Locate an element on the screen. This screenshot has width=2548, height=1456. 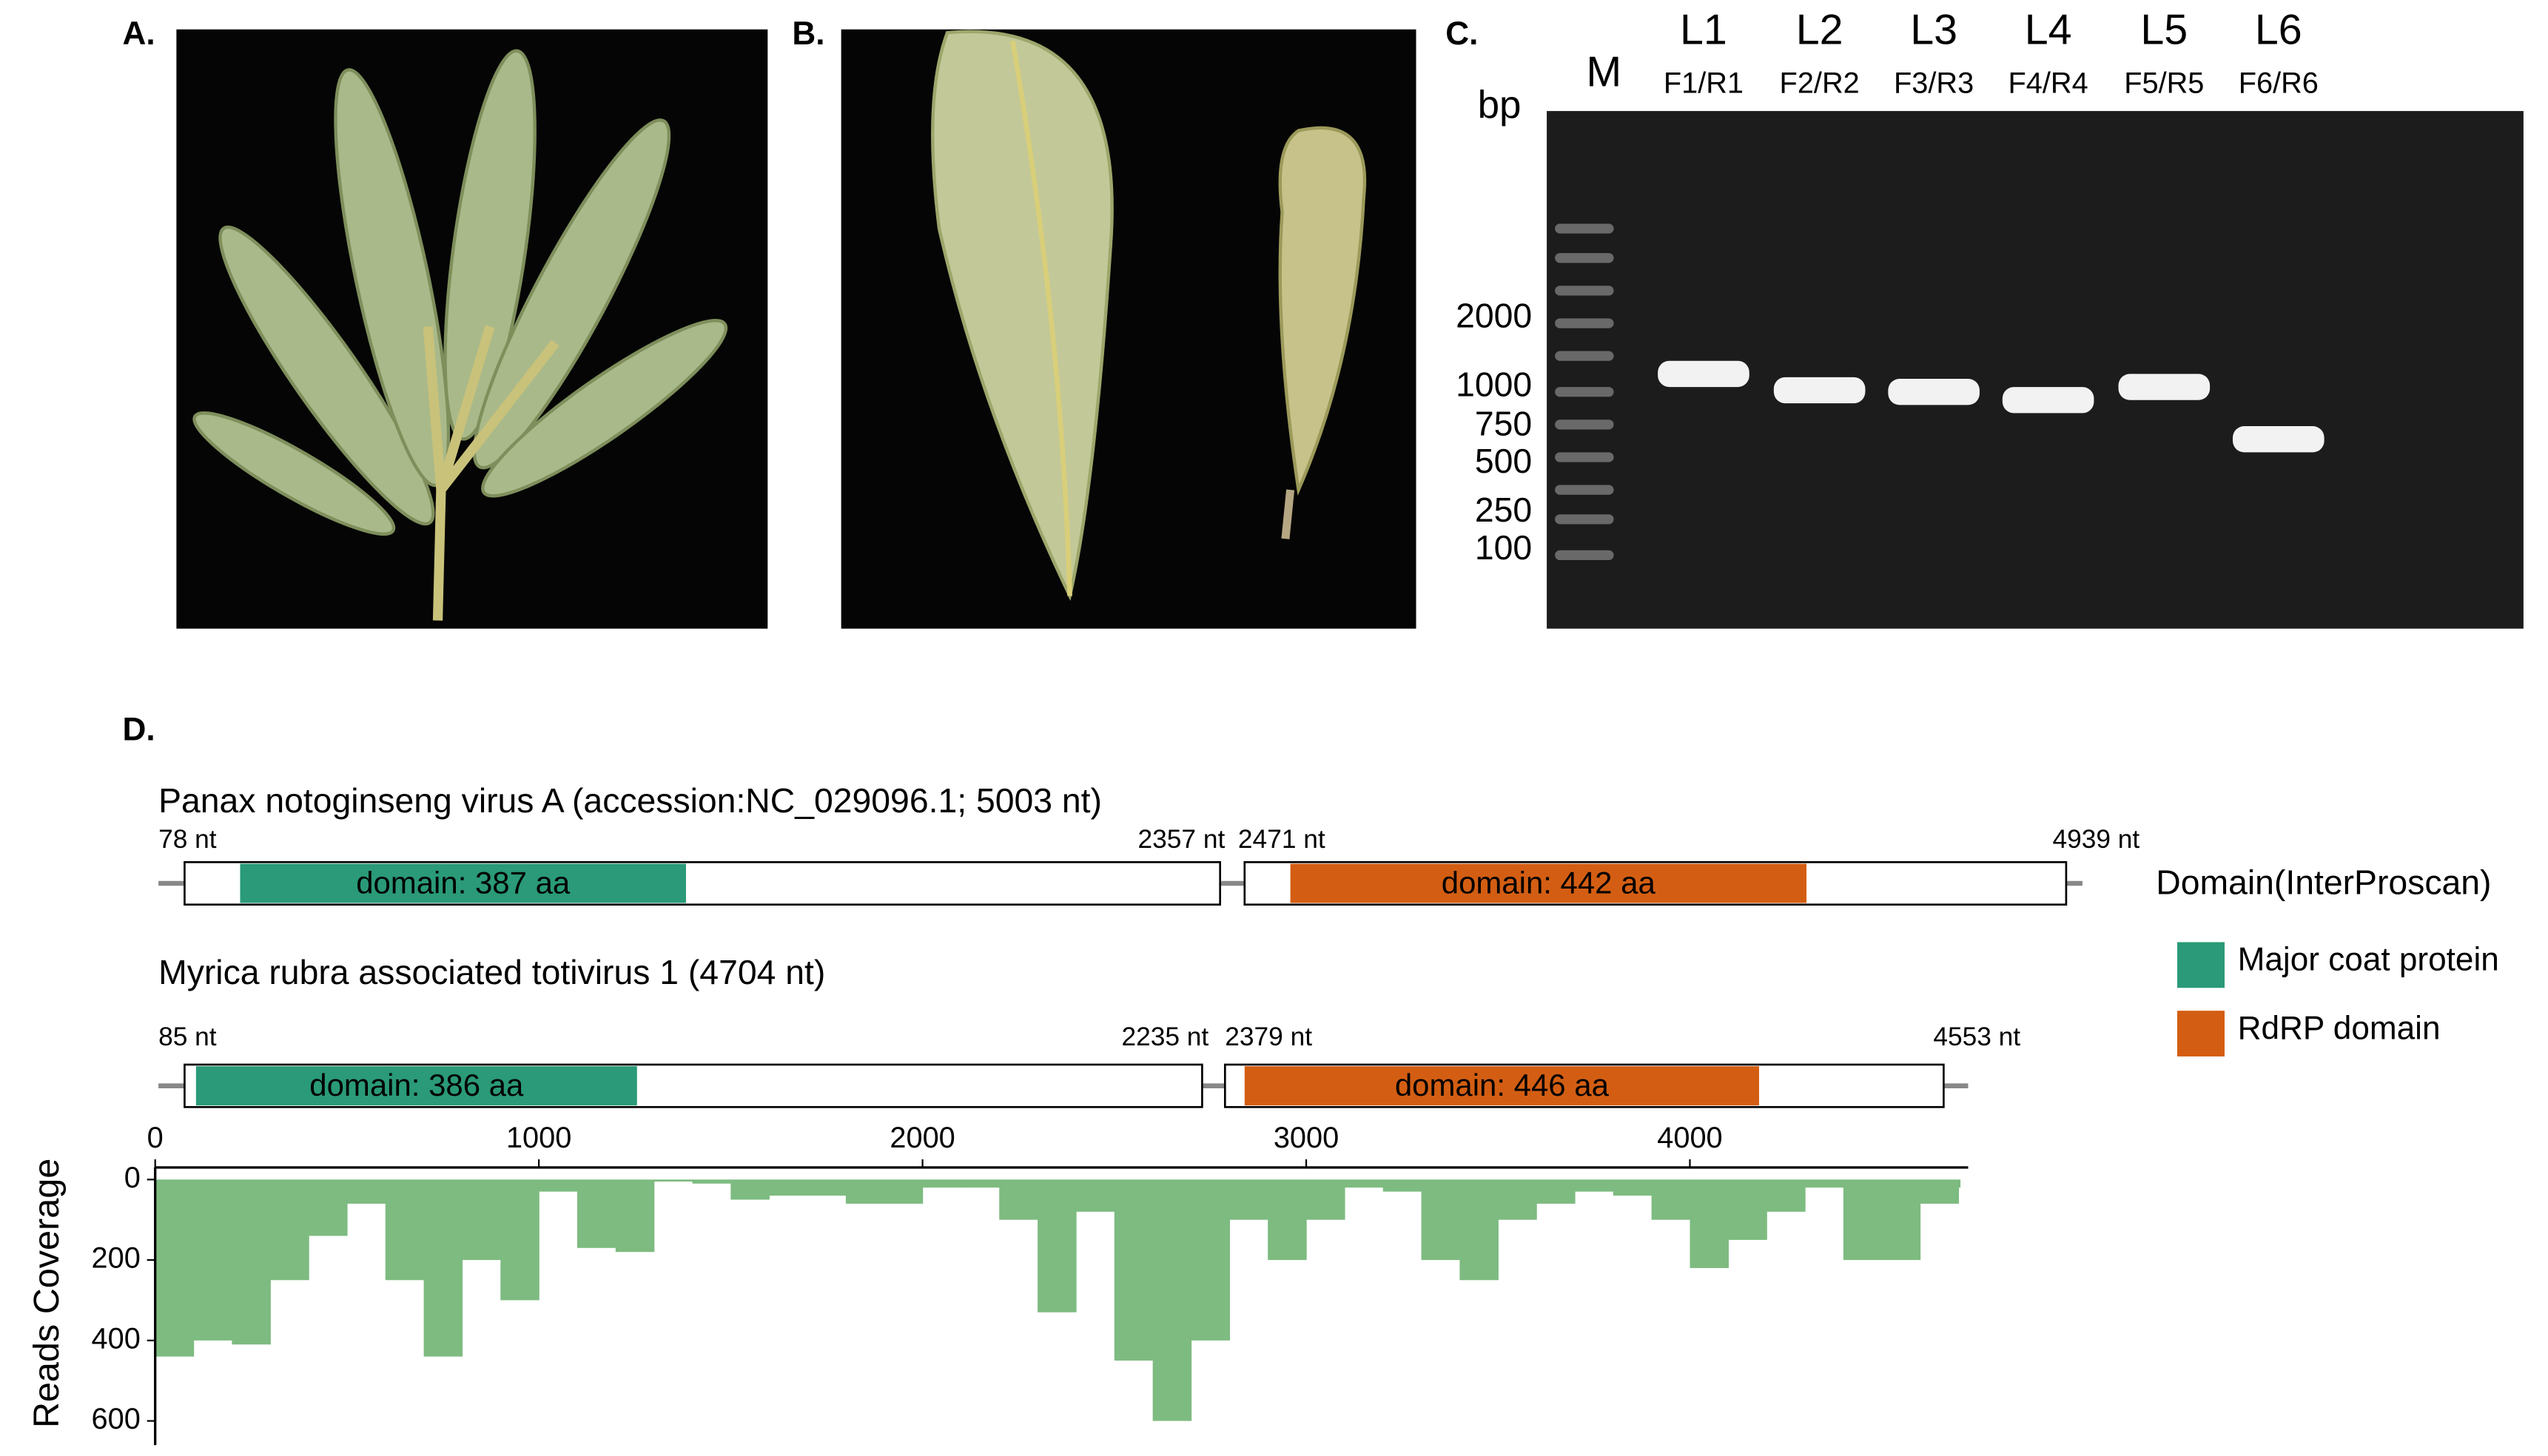
y-tick-label: 200 is located at coordinates (116, 1259).